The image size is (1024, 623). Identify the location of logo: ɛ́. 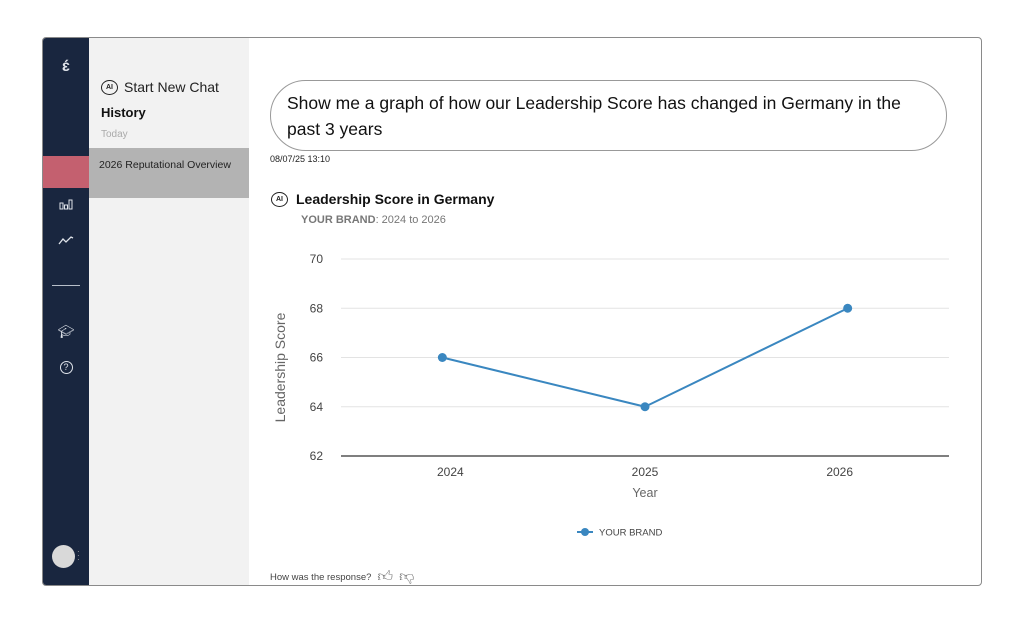
(66, 66).